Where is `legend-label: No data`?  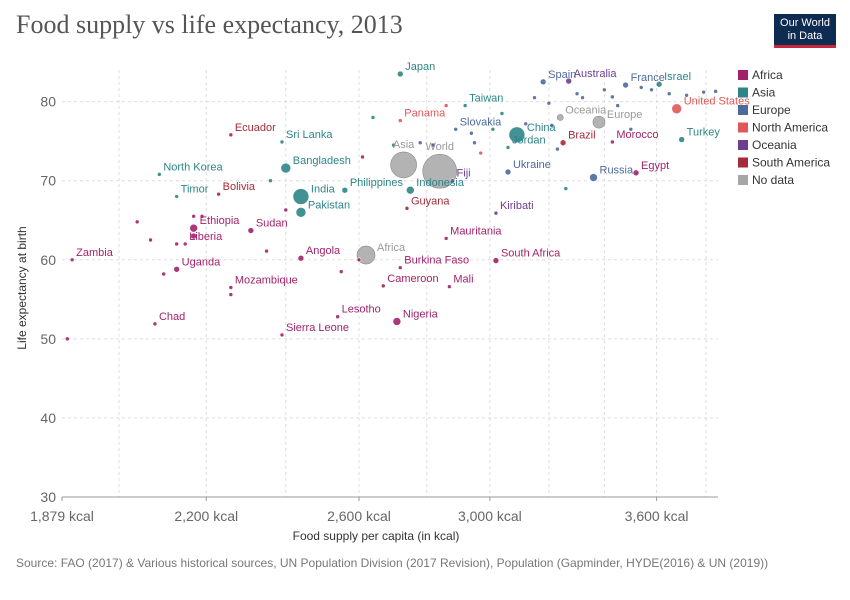 legend-label: No data is located at coordinates (773, 180).